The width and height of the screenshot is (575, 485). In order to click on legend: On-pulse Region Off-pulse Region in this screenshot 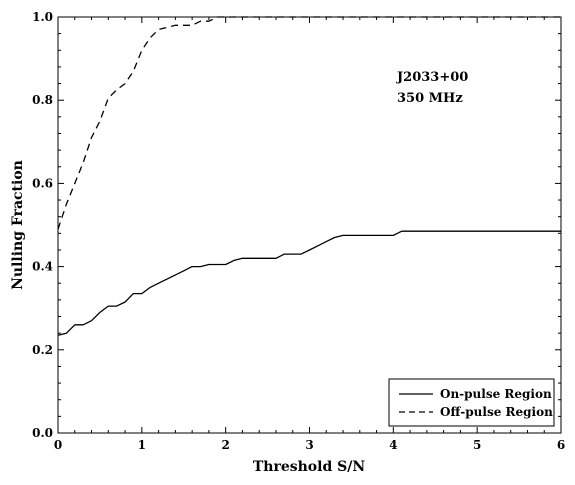, I will do `click(471, 402)`.